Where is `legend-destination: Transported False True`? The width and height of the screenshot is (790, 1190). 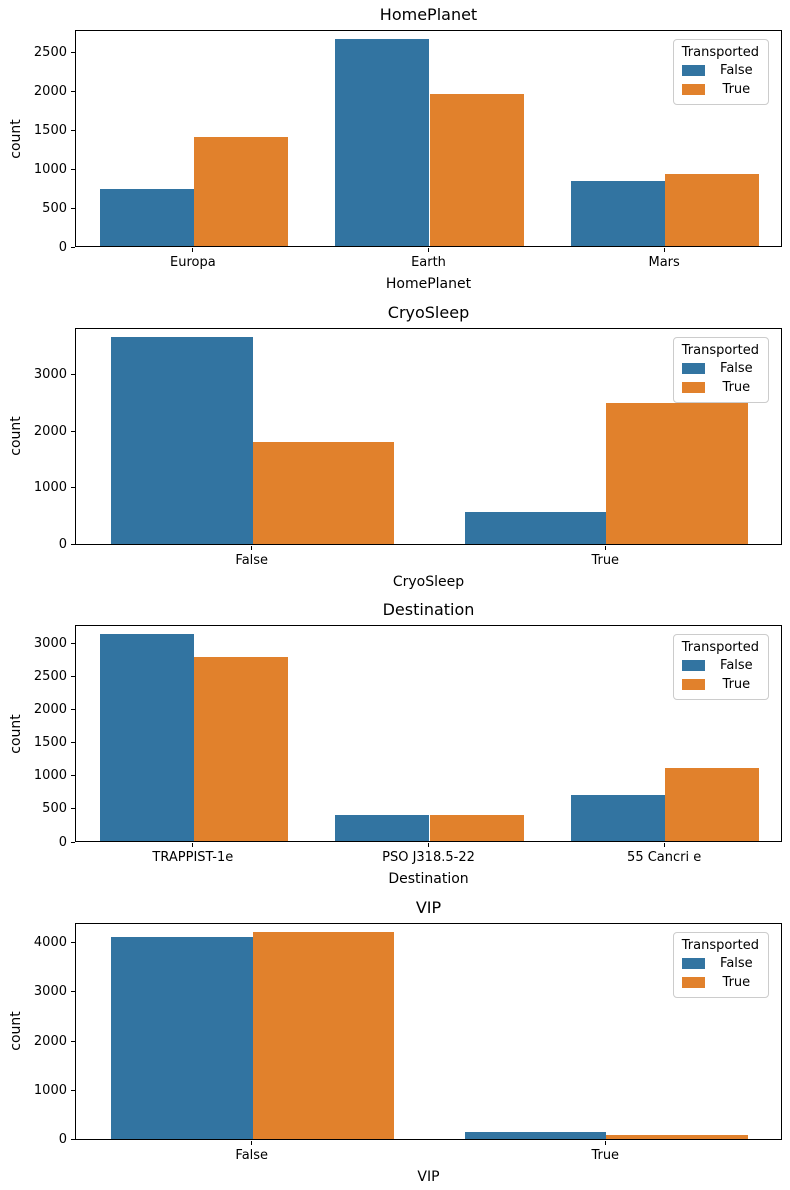 legend-destination: Transported False True is located at coordinates (720, 667).